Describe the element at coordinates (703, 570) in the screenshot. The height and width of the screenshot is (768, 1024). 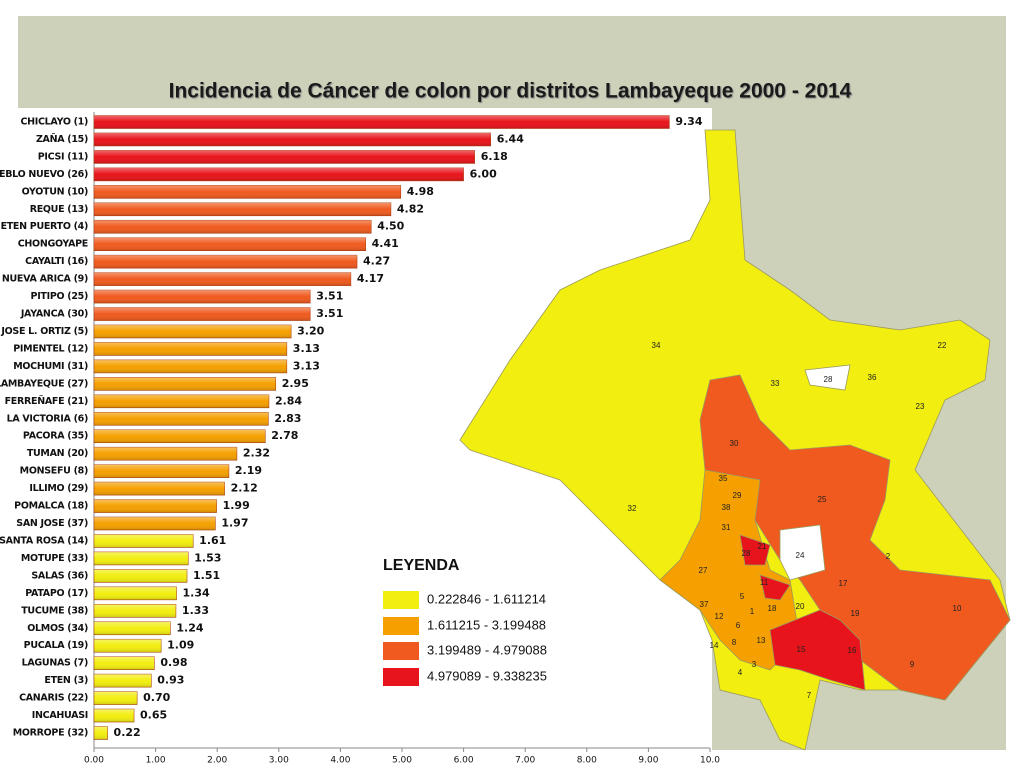
I see `map-label: 27` at that location.